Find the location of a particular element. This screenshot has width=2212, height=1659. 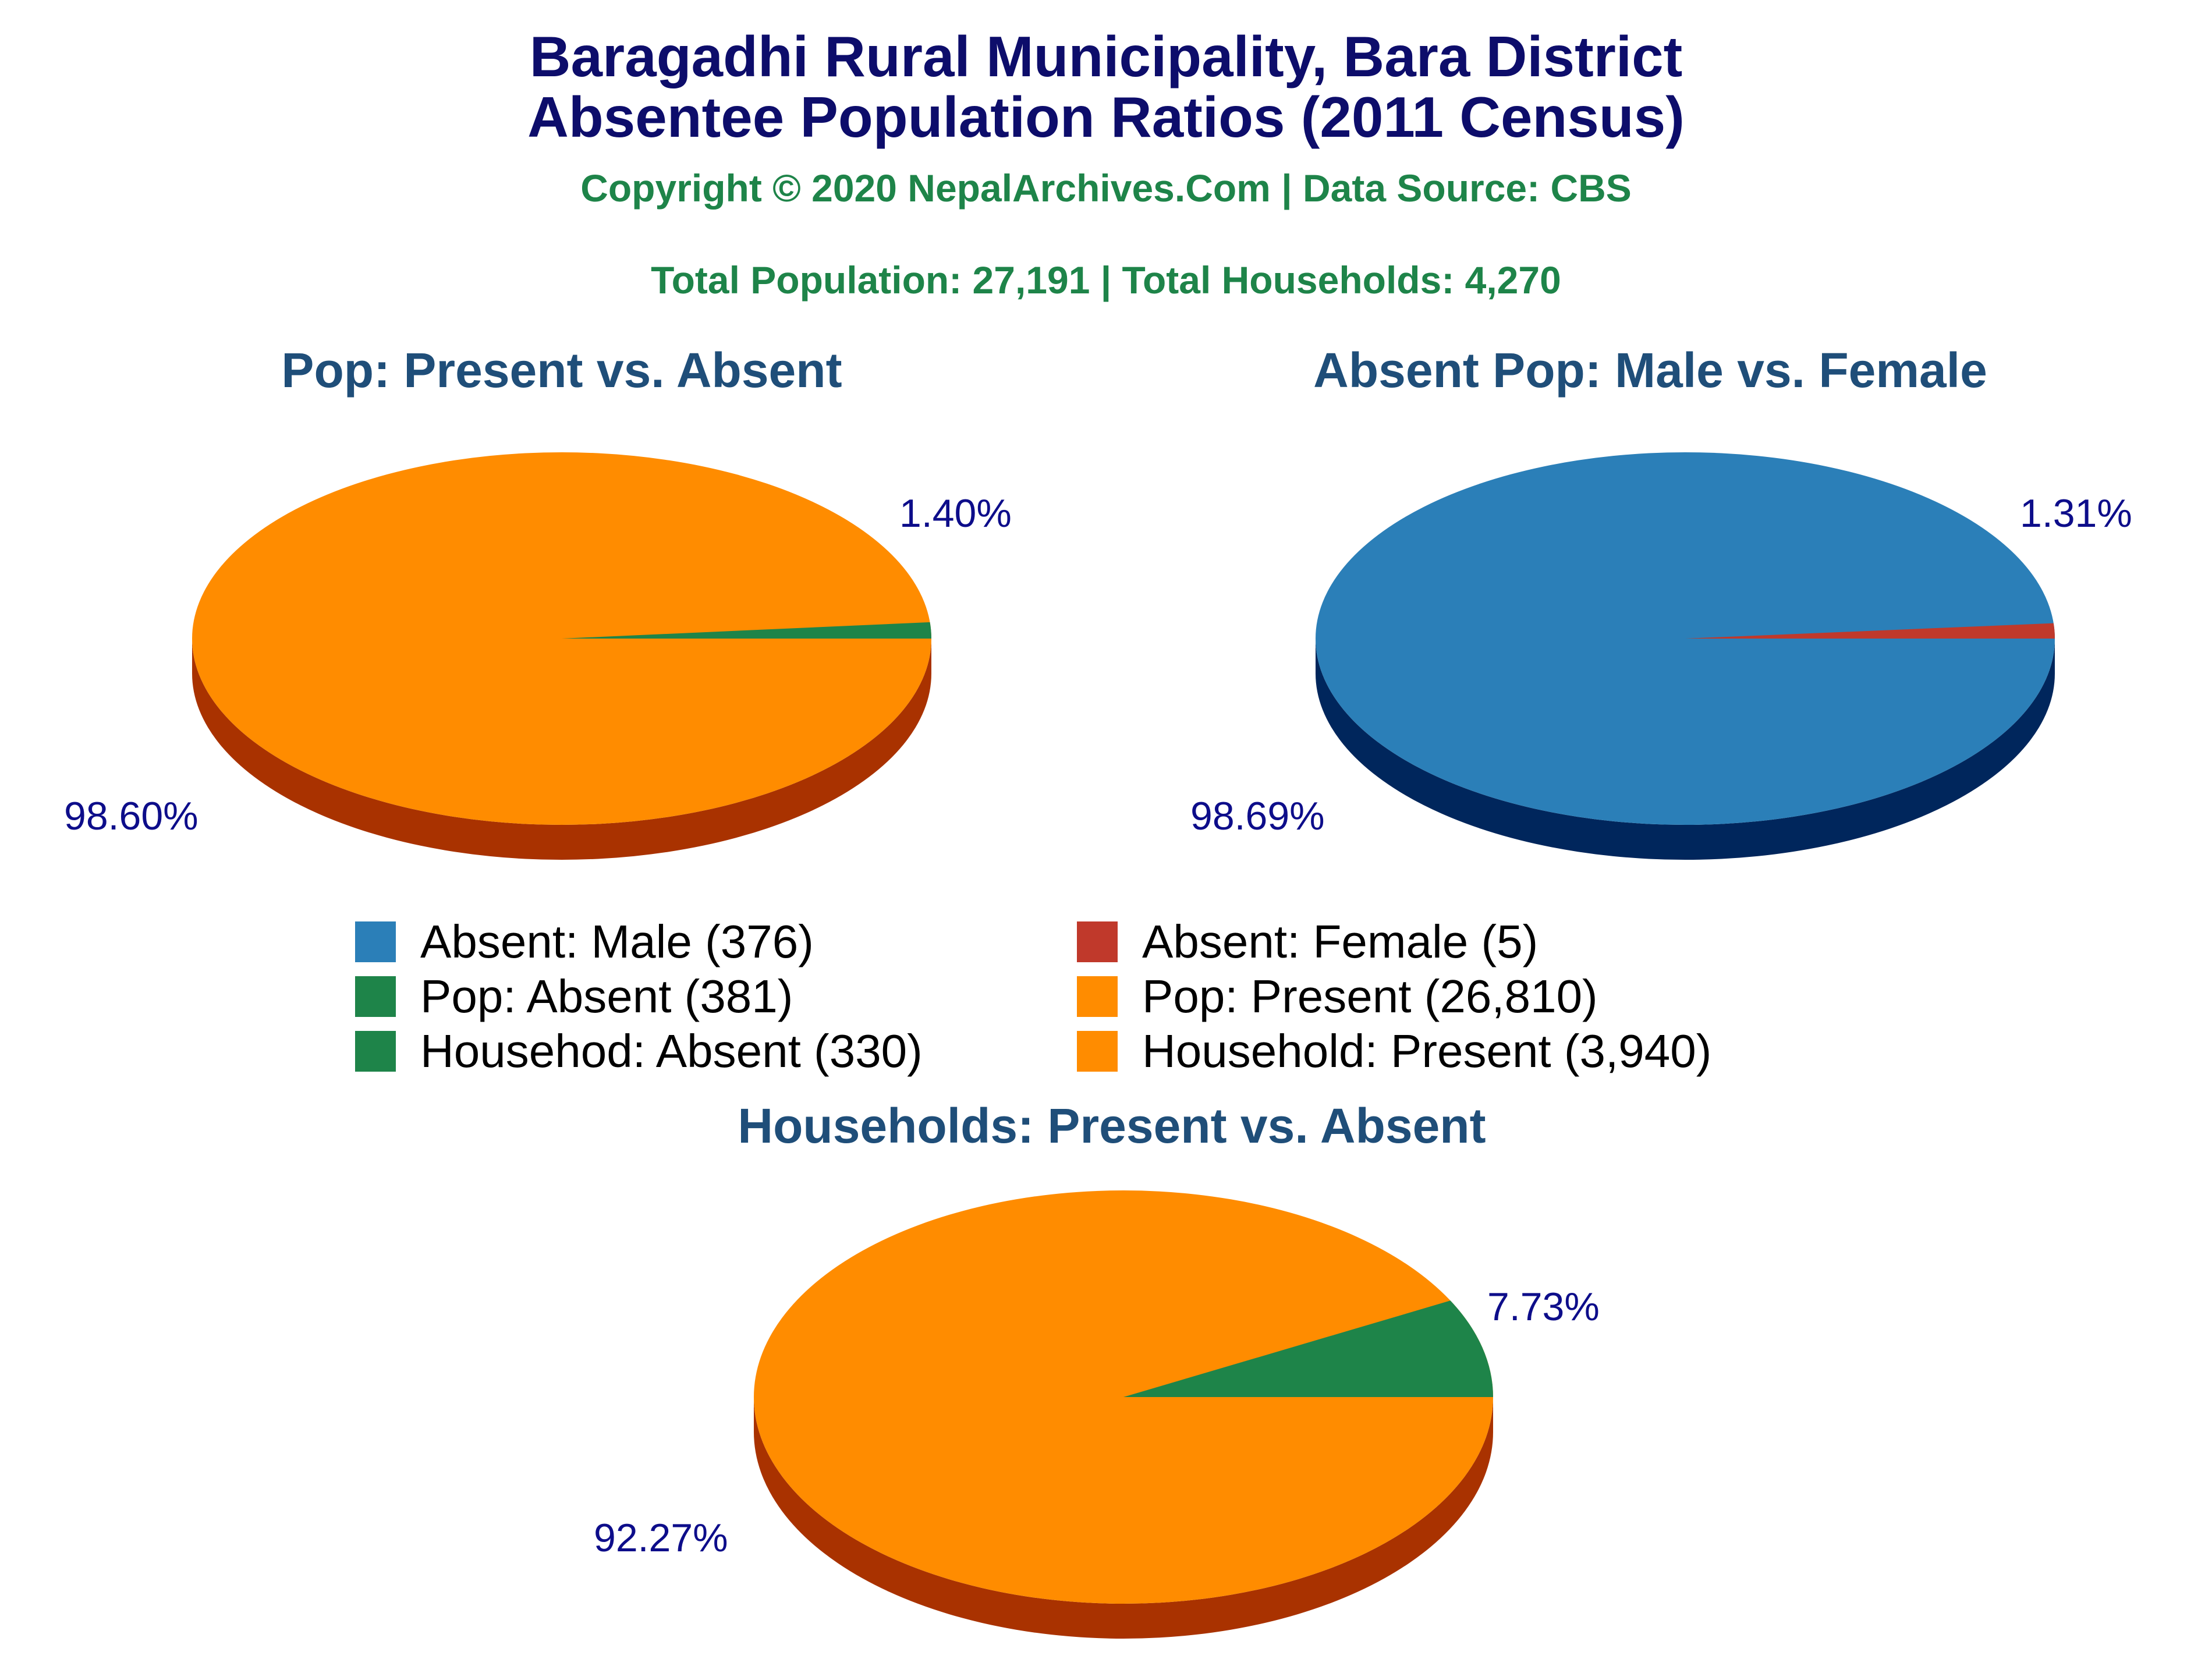

pie-slice-absent-female is located at coordinates (1870, 631).